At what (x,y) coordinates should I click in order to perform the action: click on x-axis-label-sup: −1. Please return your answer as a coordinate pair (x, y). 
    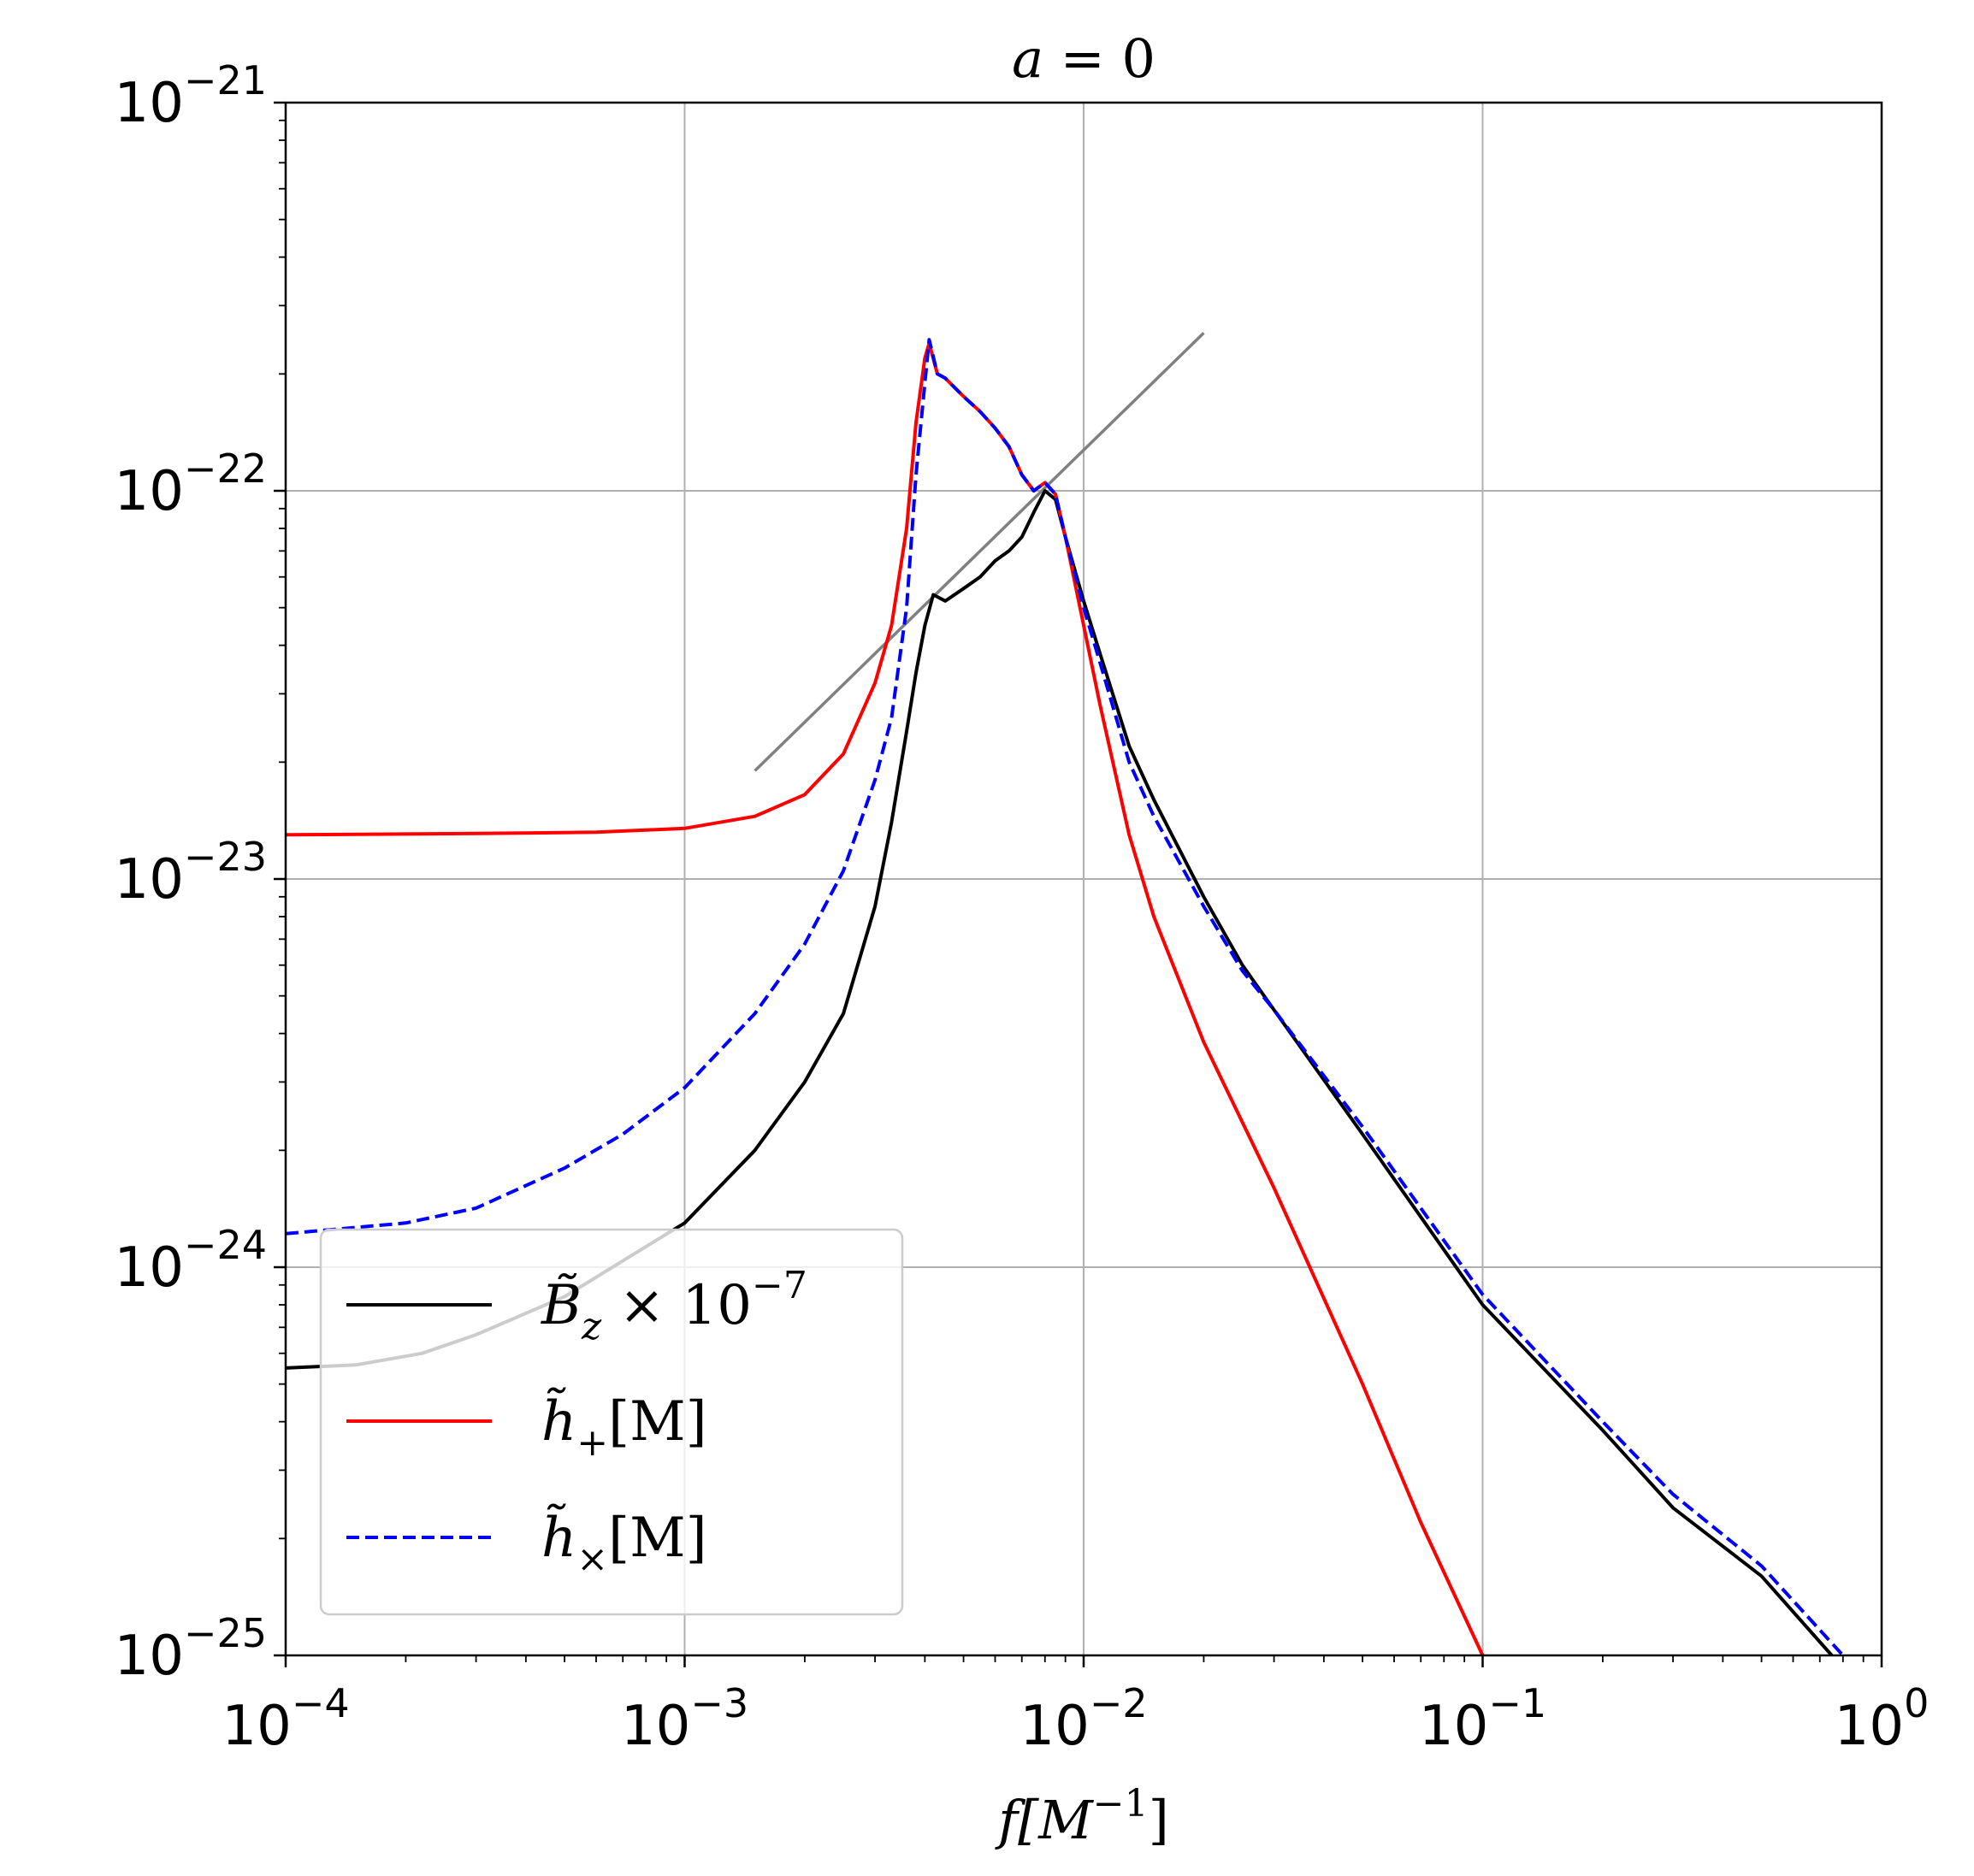
    Looking at the image, I should click on (1121, 1804).